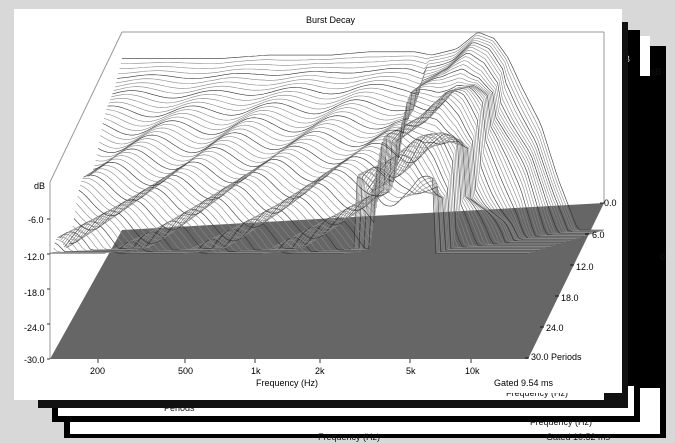 Image resolution: width=675 pixels, height=443 pixels. What do you see at coordinates (179, 408) in the screenshot?
I see `sheet2-periods-label: Periods` at bounding box center [179, 408].